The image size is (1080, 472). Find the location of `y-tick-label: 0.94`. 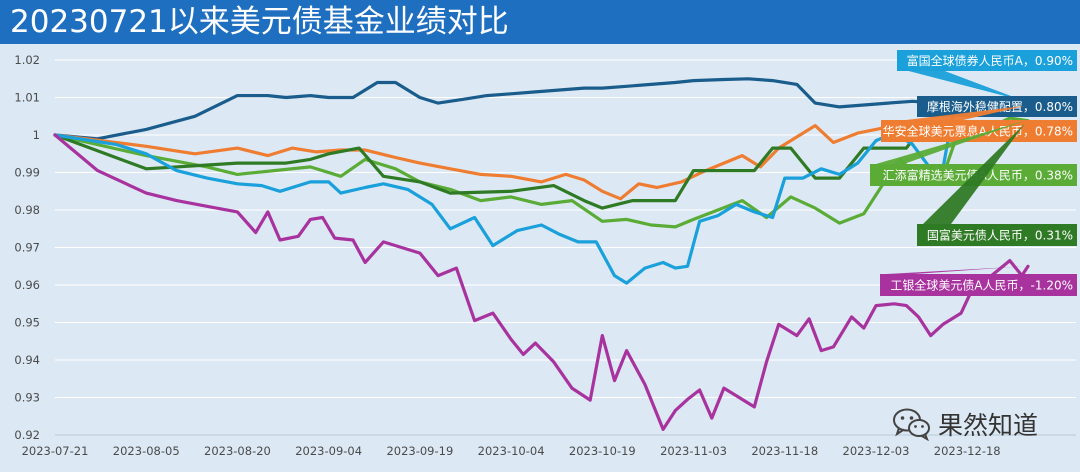

y-tick-label: 0.94 is located at coordinates (27, 360).